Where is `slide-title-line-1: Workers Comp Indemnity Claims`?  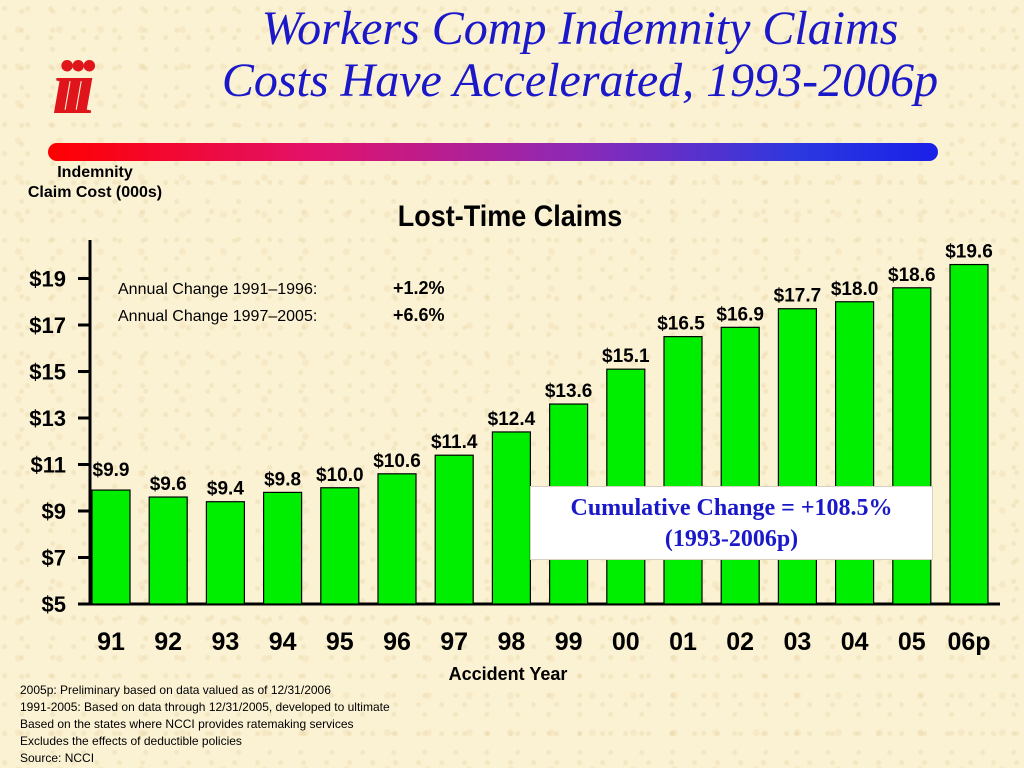 slide-title-line-1: Workers Comp Indemnity Claims is located at coordinates (580, 28).